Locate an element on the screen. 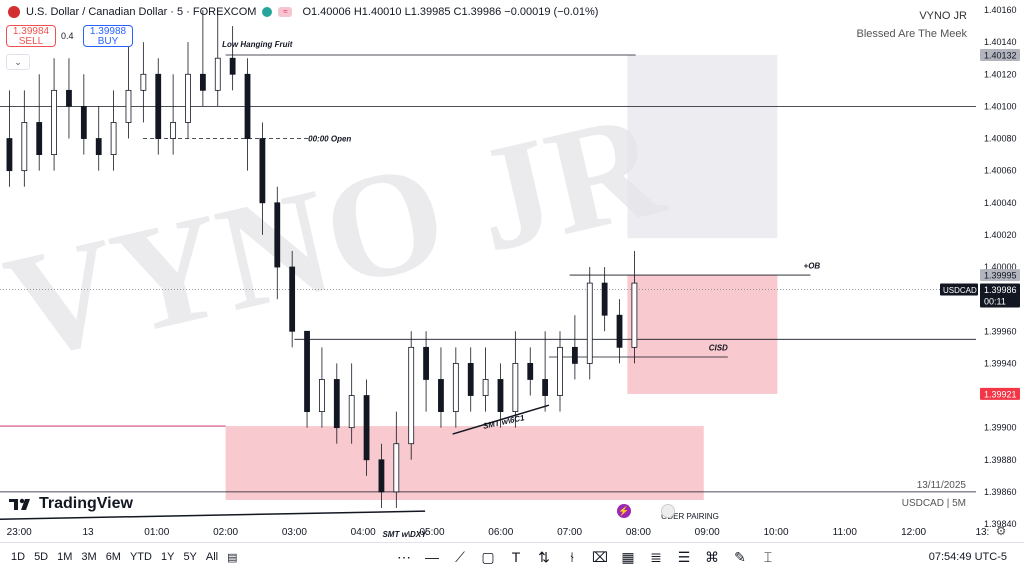 This screenshot has width=1024, height=575. footer-date: 13/11/2025 is located at coordinates (941, 485).